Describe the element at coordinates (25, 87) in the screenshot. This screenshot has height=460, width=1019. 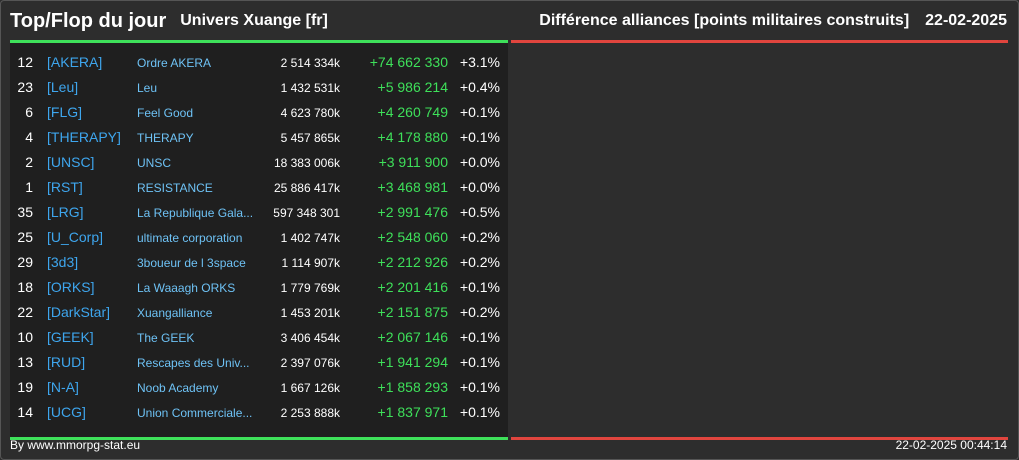
I see `alliance-rank: 23` at that location.